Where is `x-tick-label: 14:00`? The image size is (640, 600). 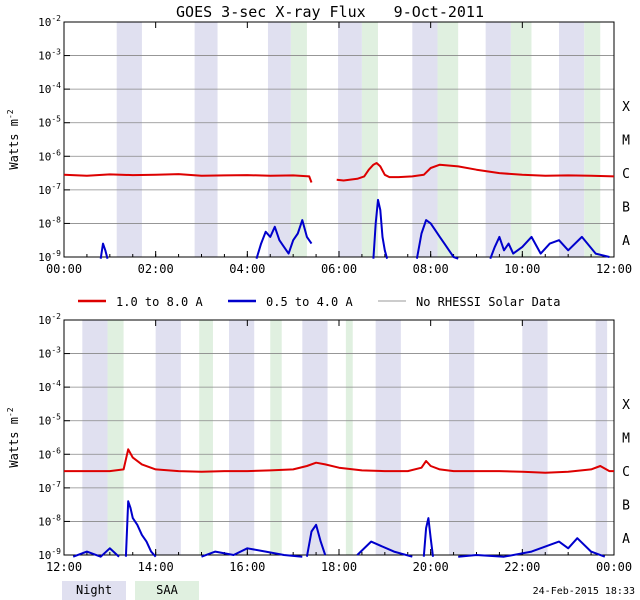
x-tick-label: 14:00 is located at coordinates (156, 567).